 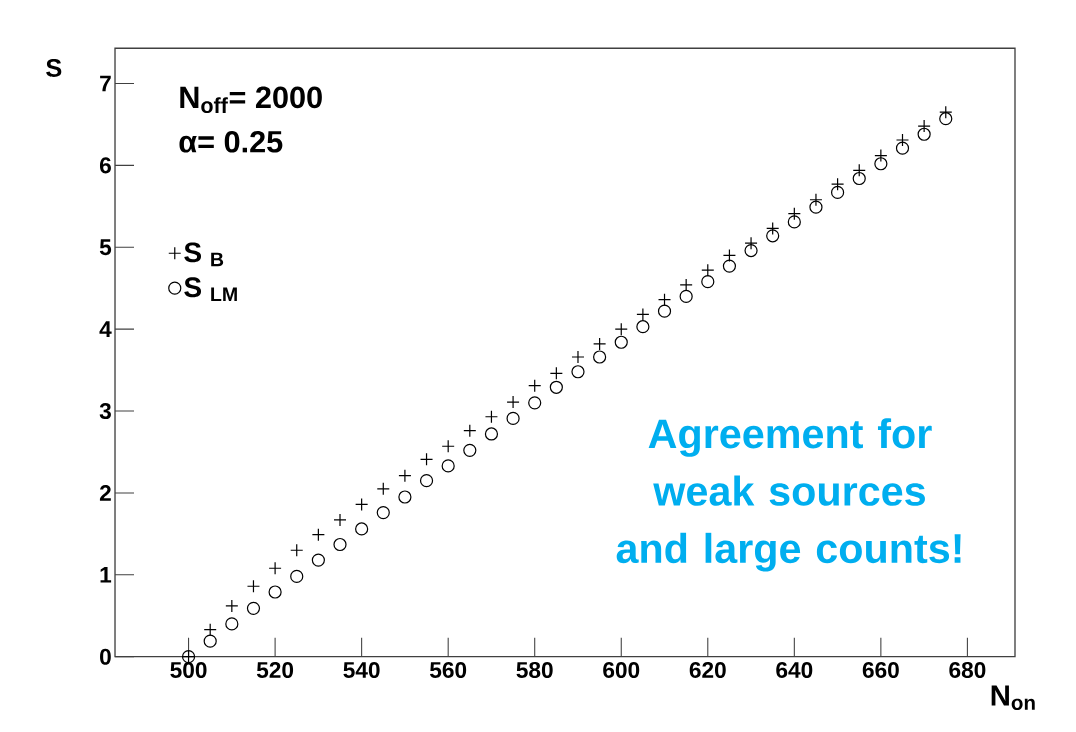 What do you see at coordinates (105, 411) in the screenshot?
I see `y-tick-label: 3` at bounding box center [105, 411].